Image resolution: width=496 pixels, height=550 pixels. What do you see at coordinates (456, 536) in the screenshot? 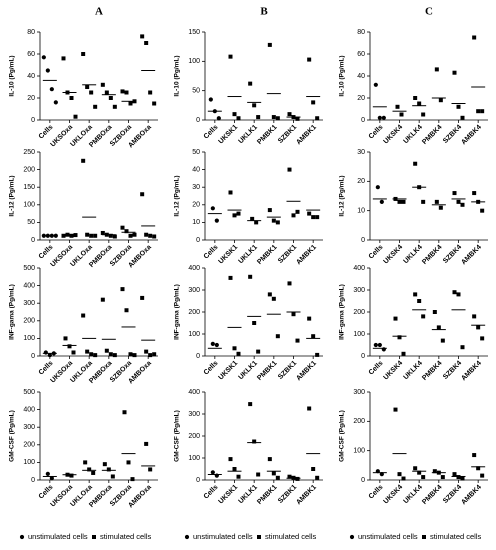
I see `legend-label: stimulated cells` at bounding box center [456, 536].